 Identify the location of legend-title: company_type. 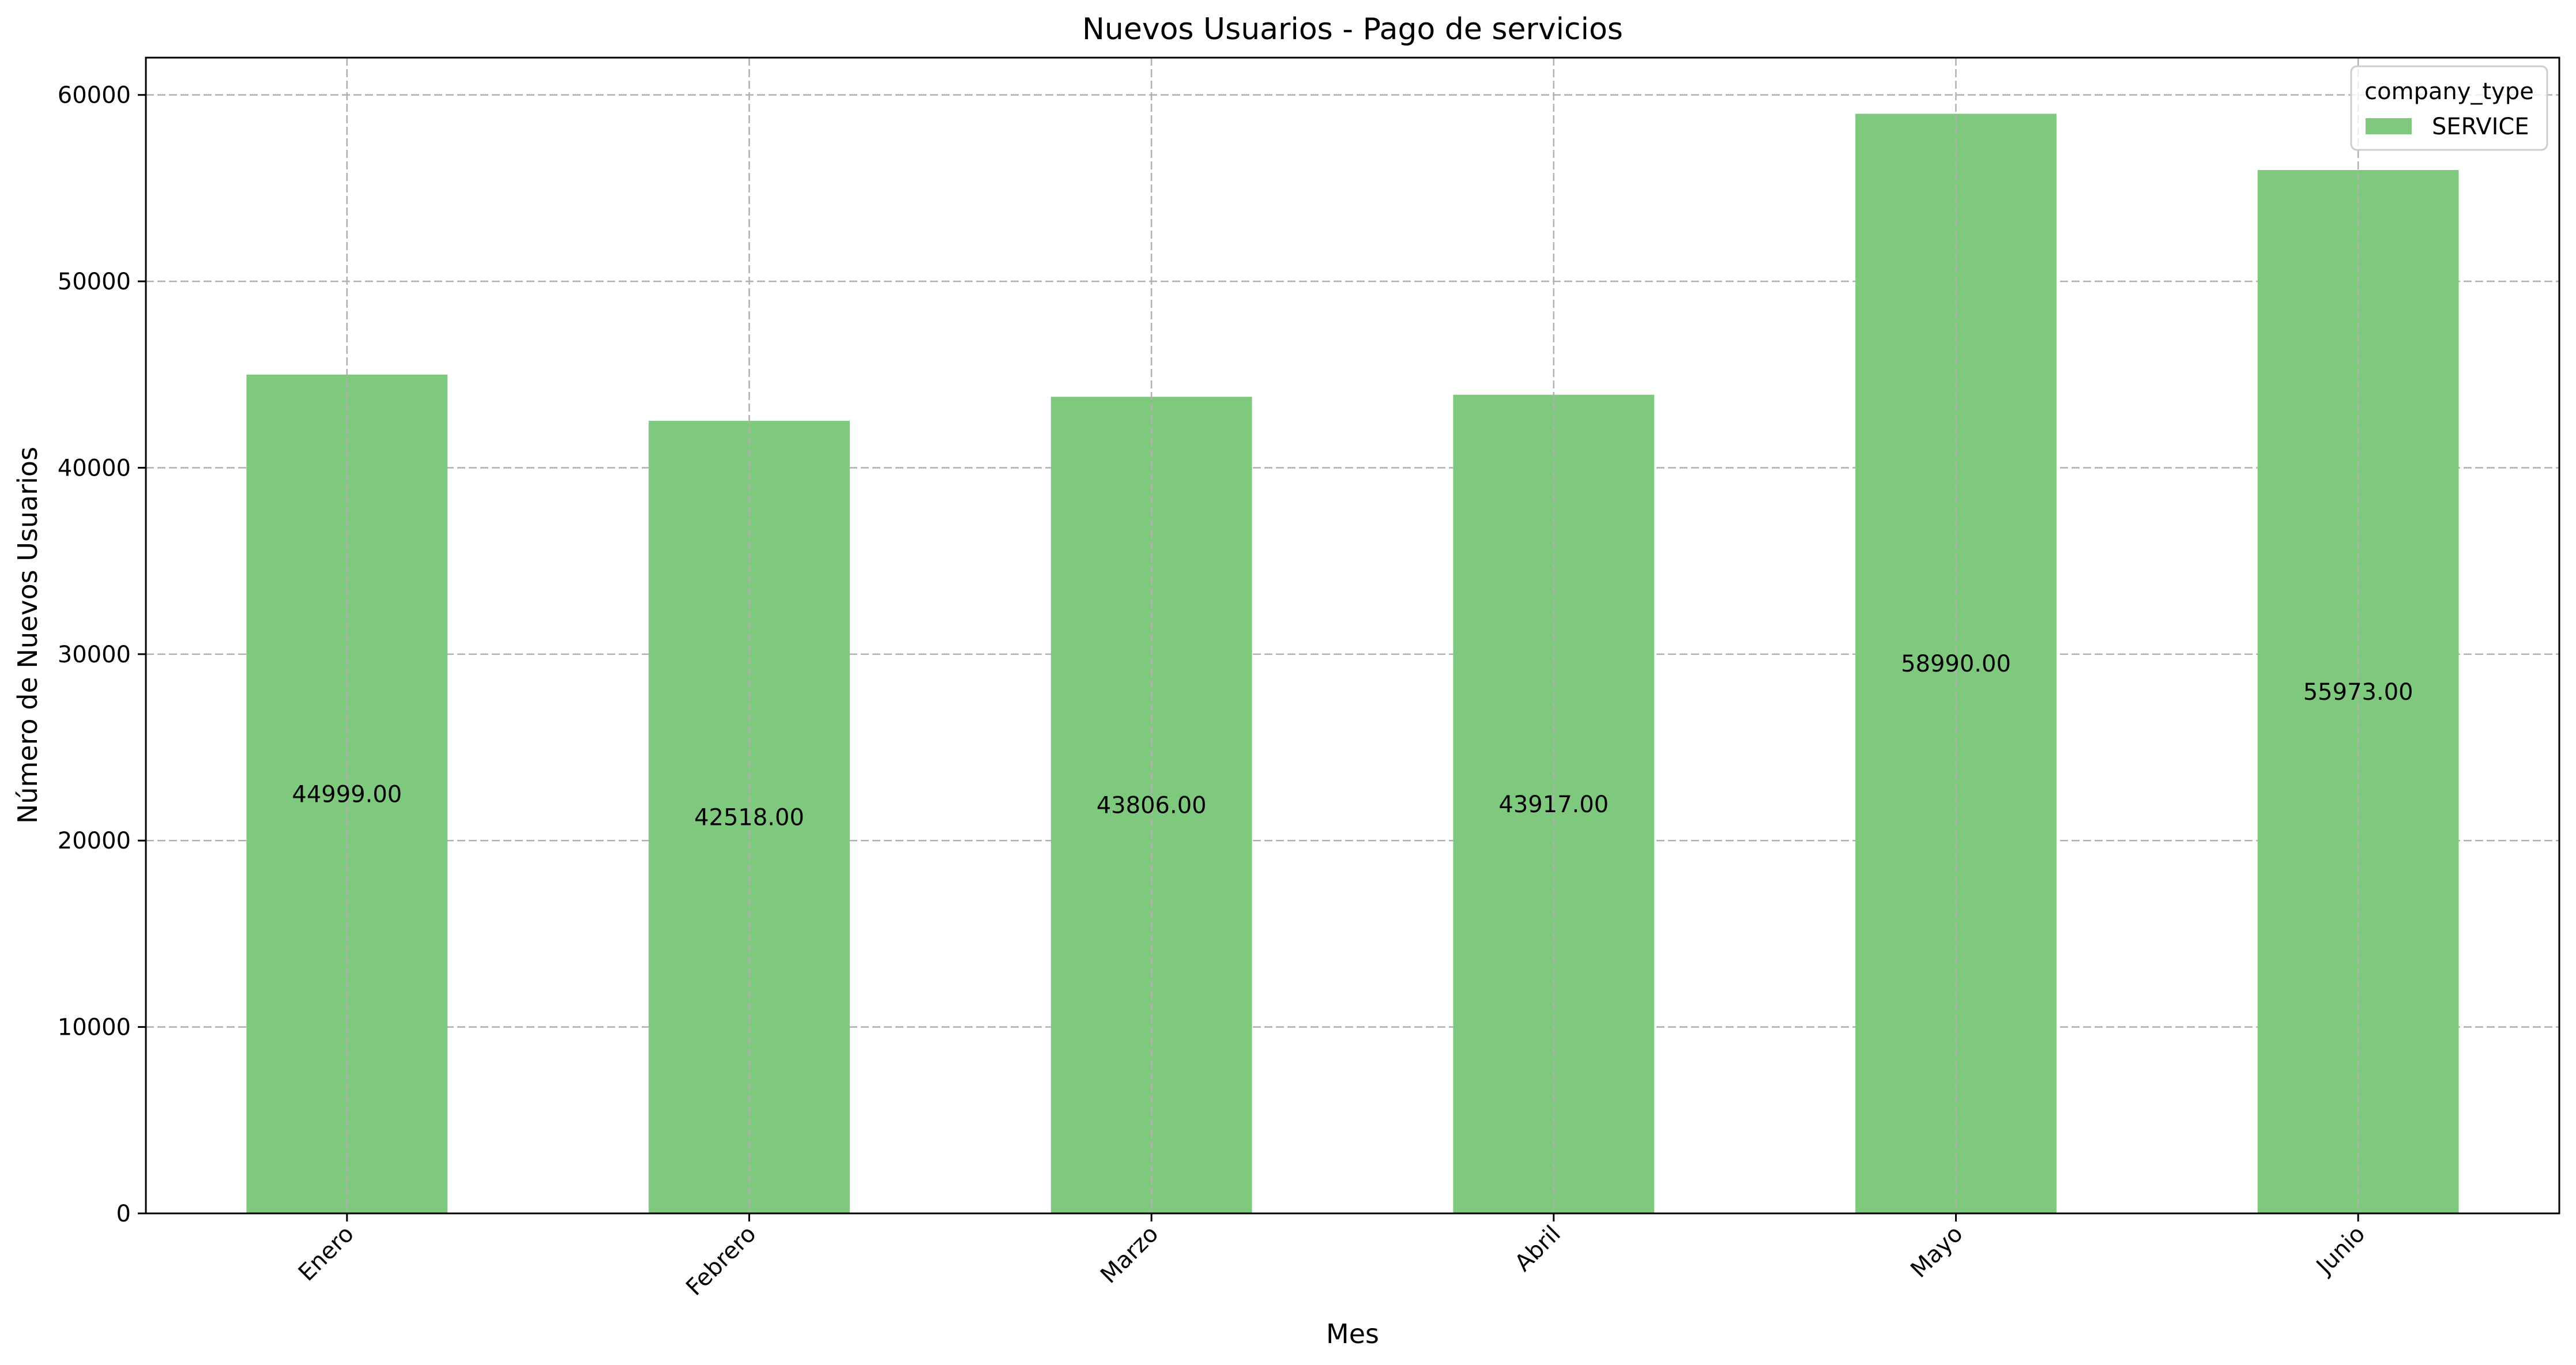
(2449, 92).